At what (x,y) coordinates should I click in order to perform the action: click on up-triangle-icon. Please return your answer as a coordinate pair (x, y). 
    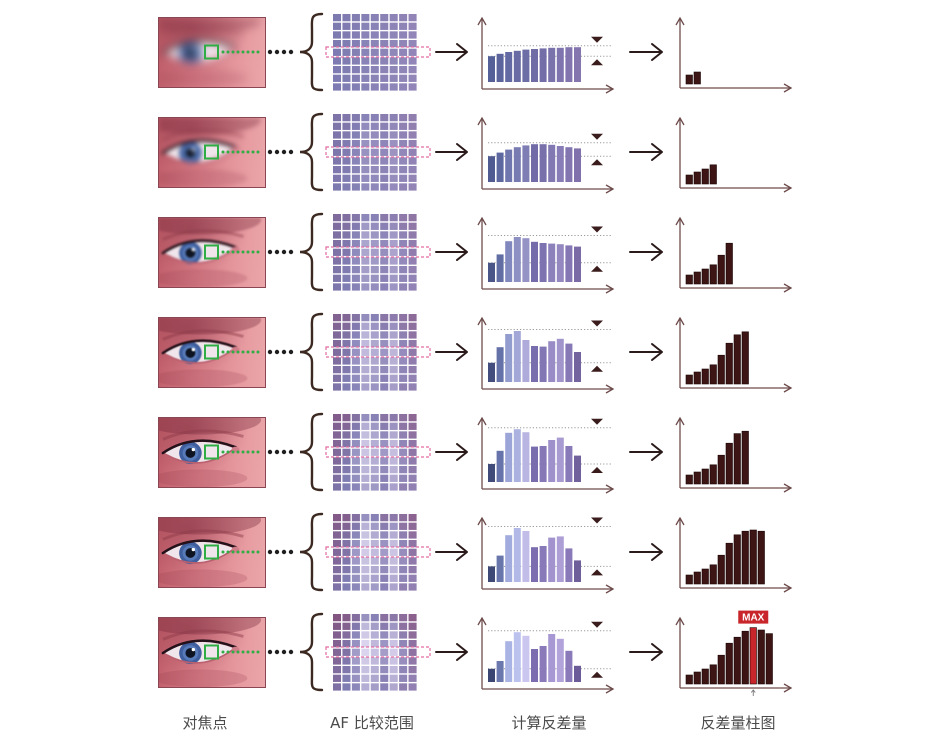
    Looking at the image, I should click on (597, 368).